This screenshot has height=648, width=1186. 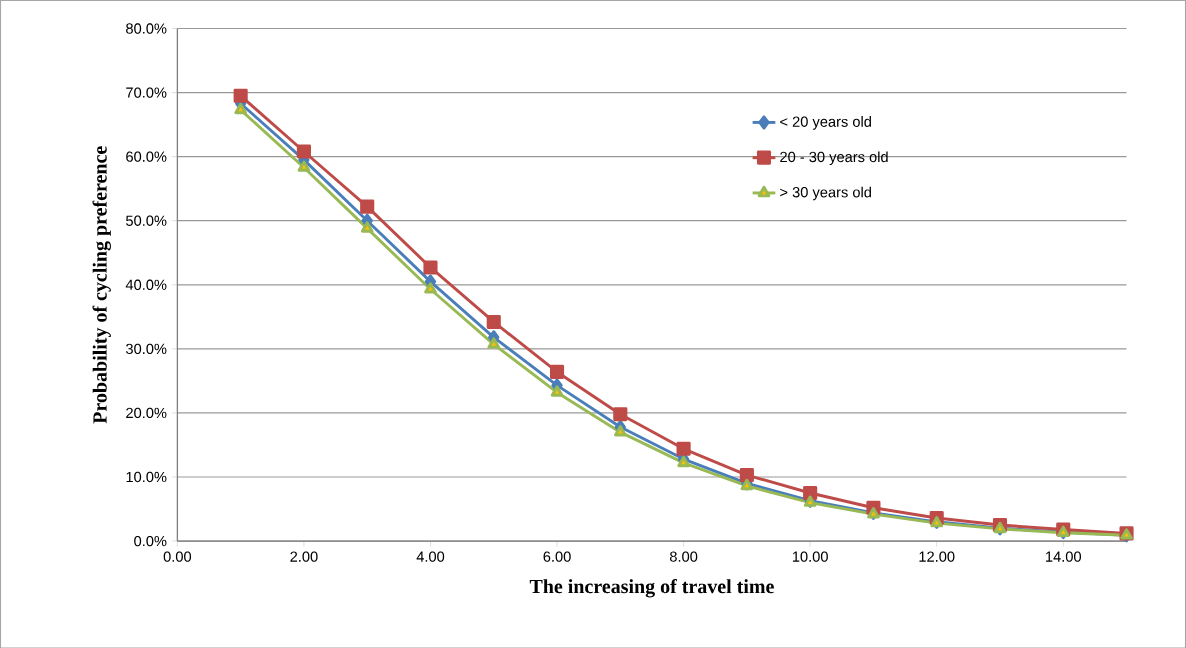 What do you see at coordinates (146, 348) in the screenshot?
I see `y-tick-label: 30.0%` at bounding box center [146, 348].